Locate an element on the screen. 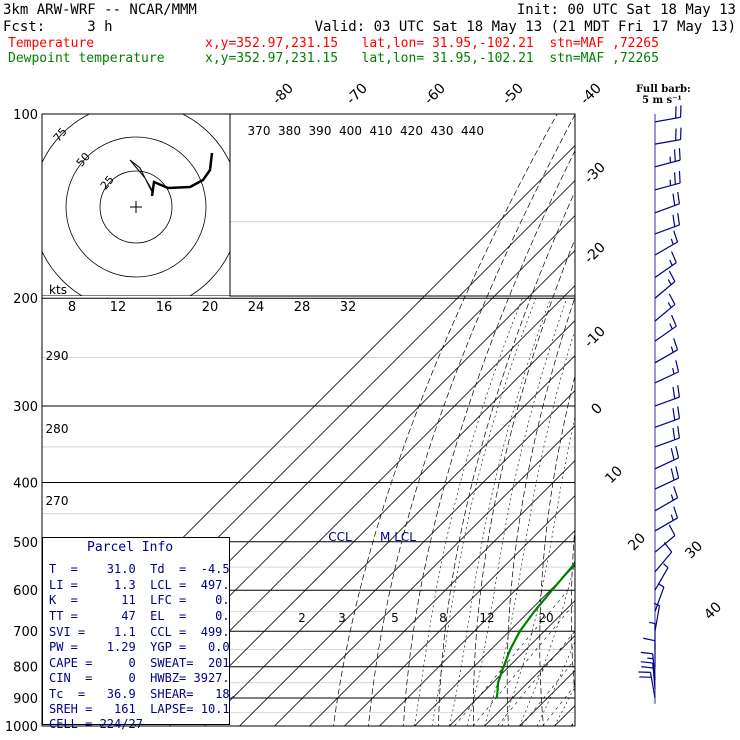  pressure-label: 800 is located at coordinates (25, 668).